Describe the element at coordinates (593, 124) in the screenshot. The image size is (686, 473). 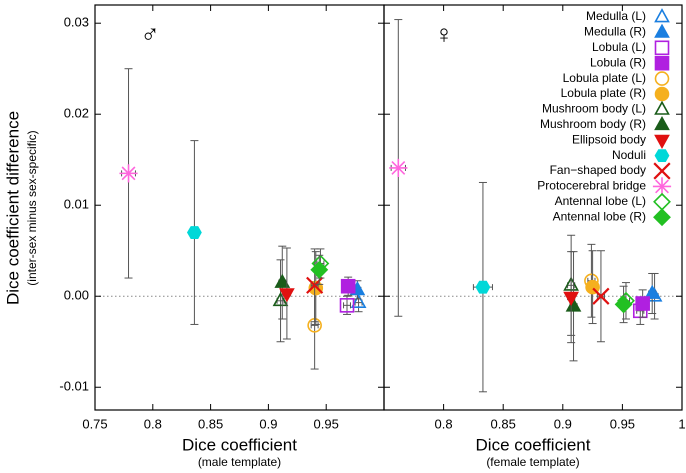
I see `legend-label: Mushroom body (R)` at that location.